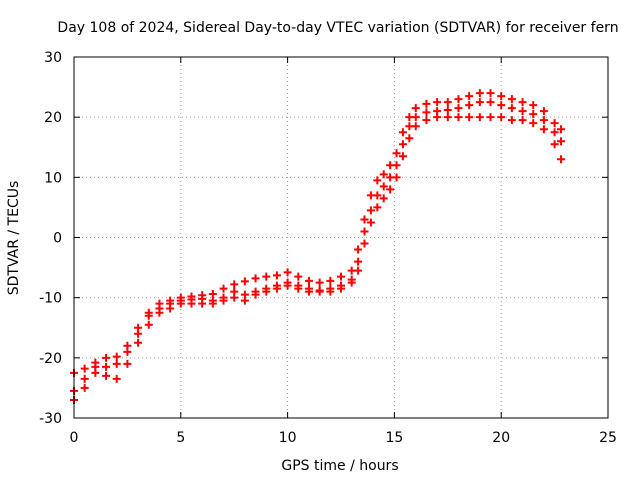 The width and height of the screenshot is (640, 480). I want to click on x-tick-label: 20, so click(501, 438).